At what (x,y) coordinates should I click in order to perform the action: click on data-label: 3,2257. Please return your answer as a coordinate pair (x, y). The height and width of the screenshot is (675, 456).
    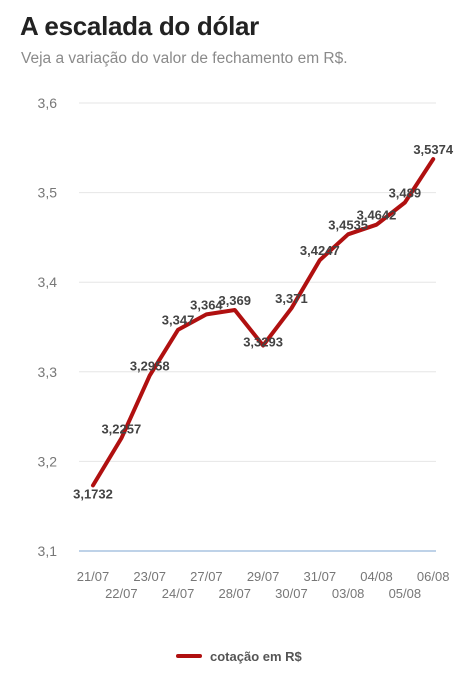
    Looking at the image, I should click on (121, 428).